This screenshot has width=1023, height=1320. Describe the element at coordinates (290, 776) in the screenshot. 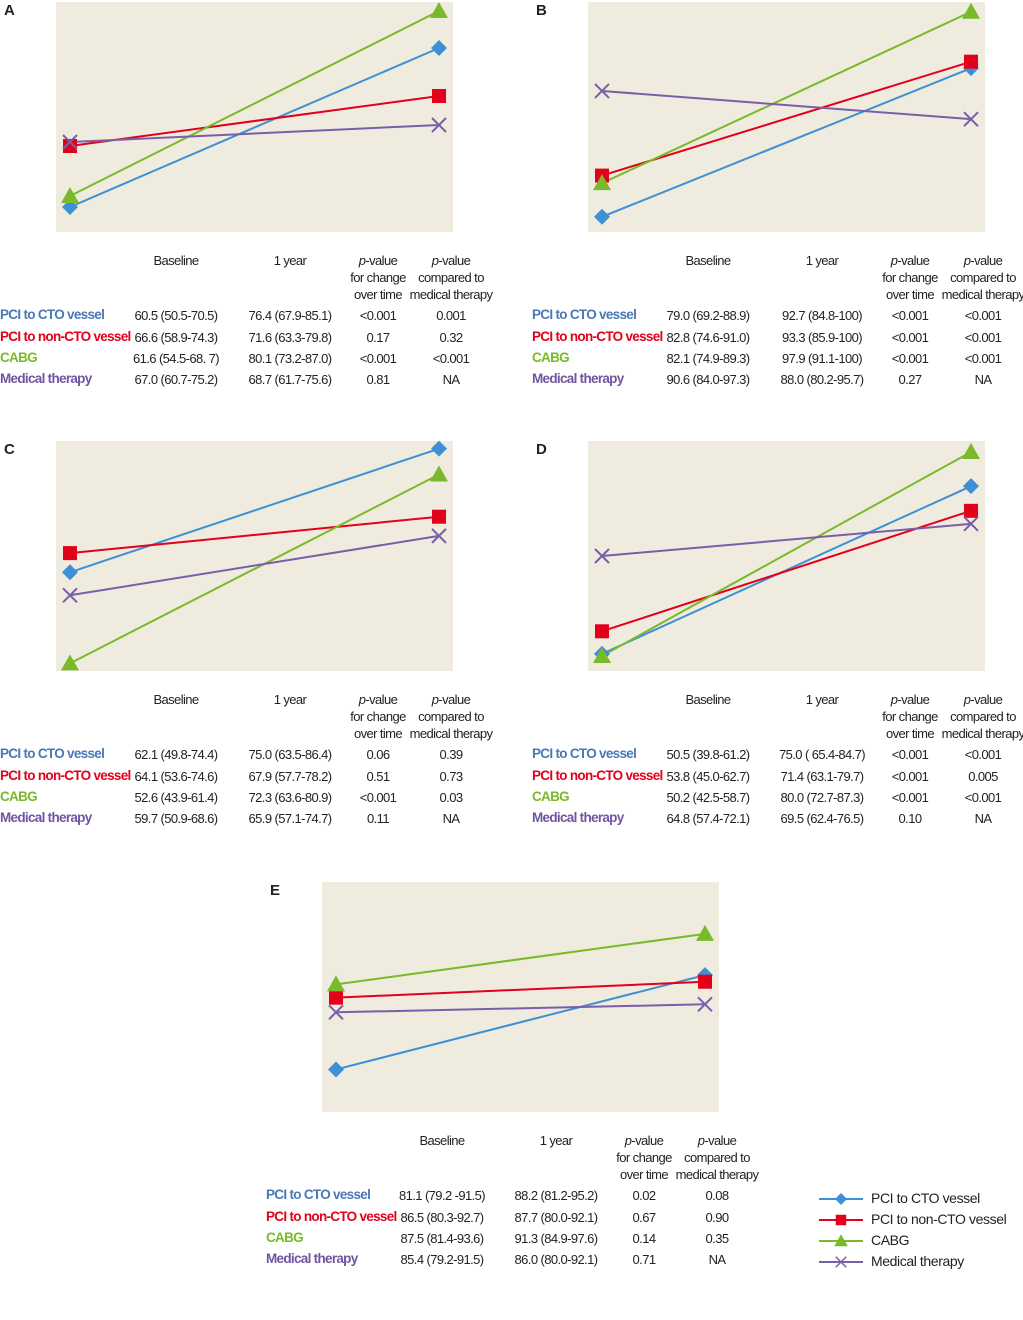

I see `cell-one-year: 67.9 (57.7-78.2)` at that location.